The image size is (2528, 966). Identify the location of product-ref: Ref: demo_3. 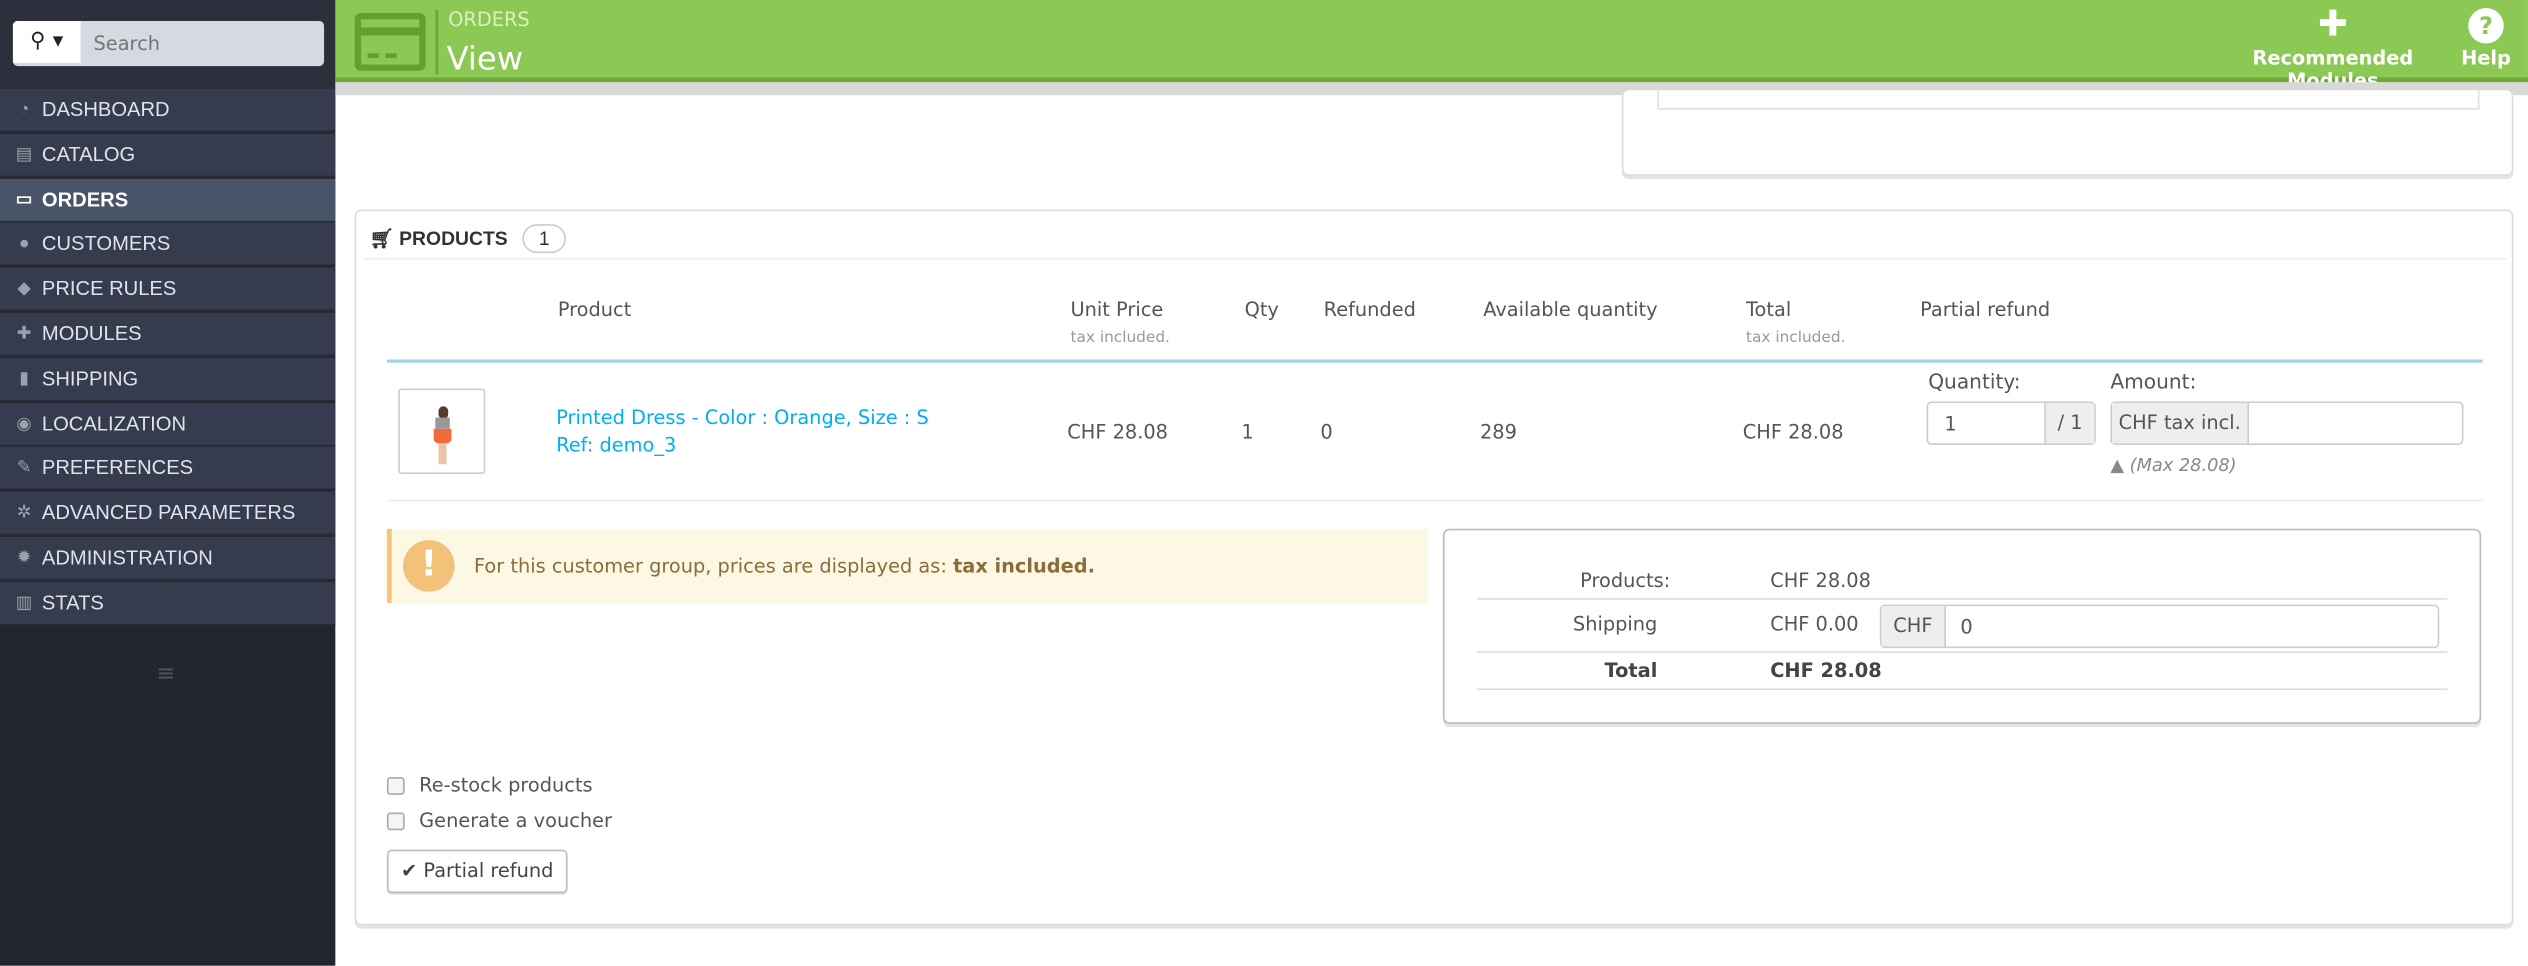
(616, 445).